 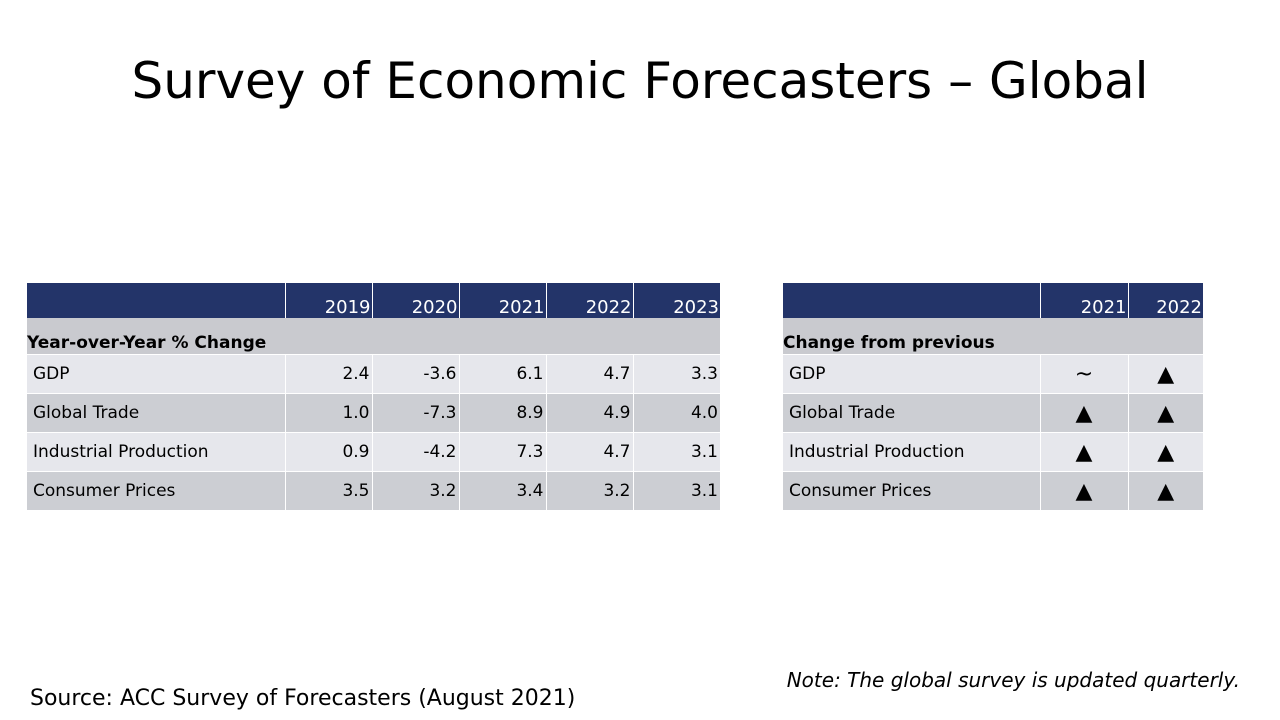 I want to click on page-title: Survey of Economic Forecasters – Global, so click(x=640, y=81).